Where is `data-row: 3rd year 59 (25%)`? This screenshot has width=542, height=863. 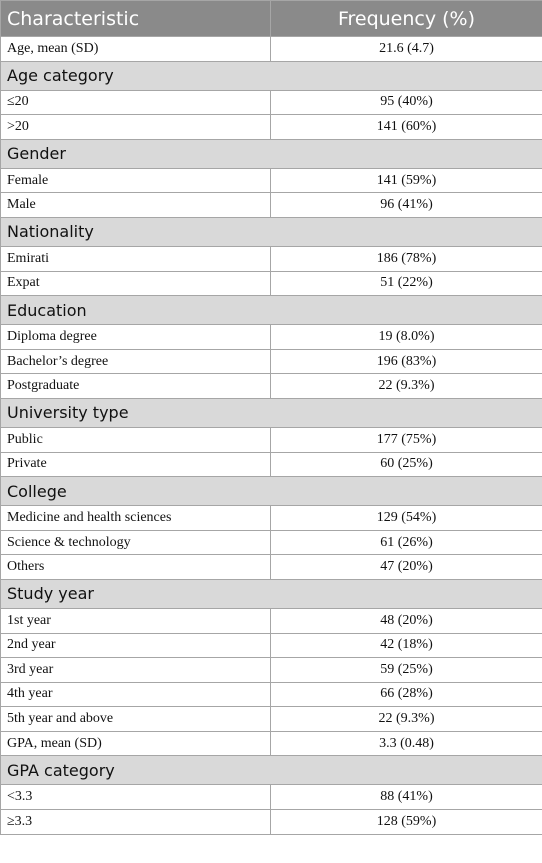
data-row: 3rd year 59 (25%) is located at coordinates (271, 670).